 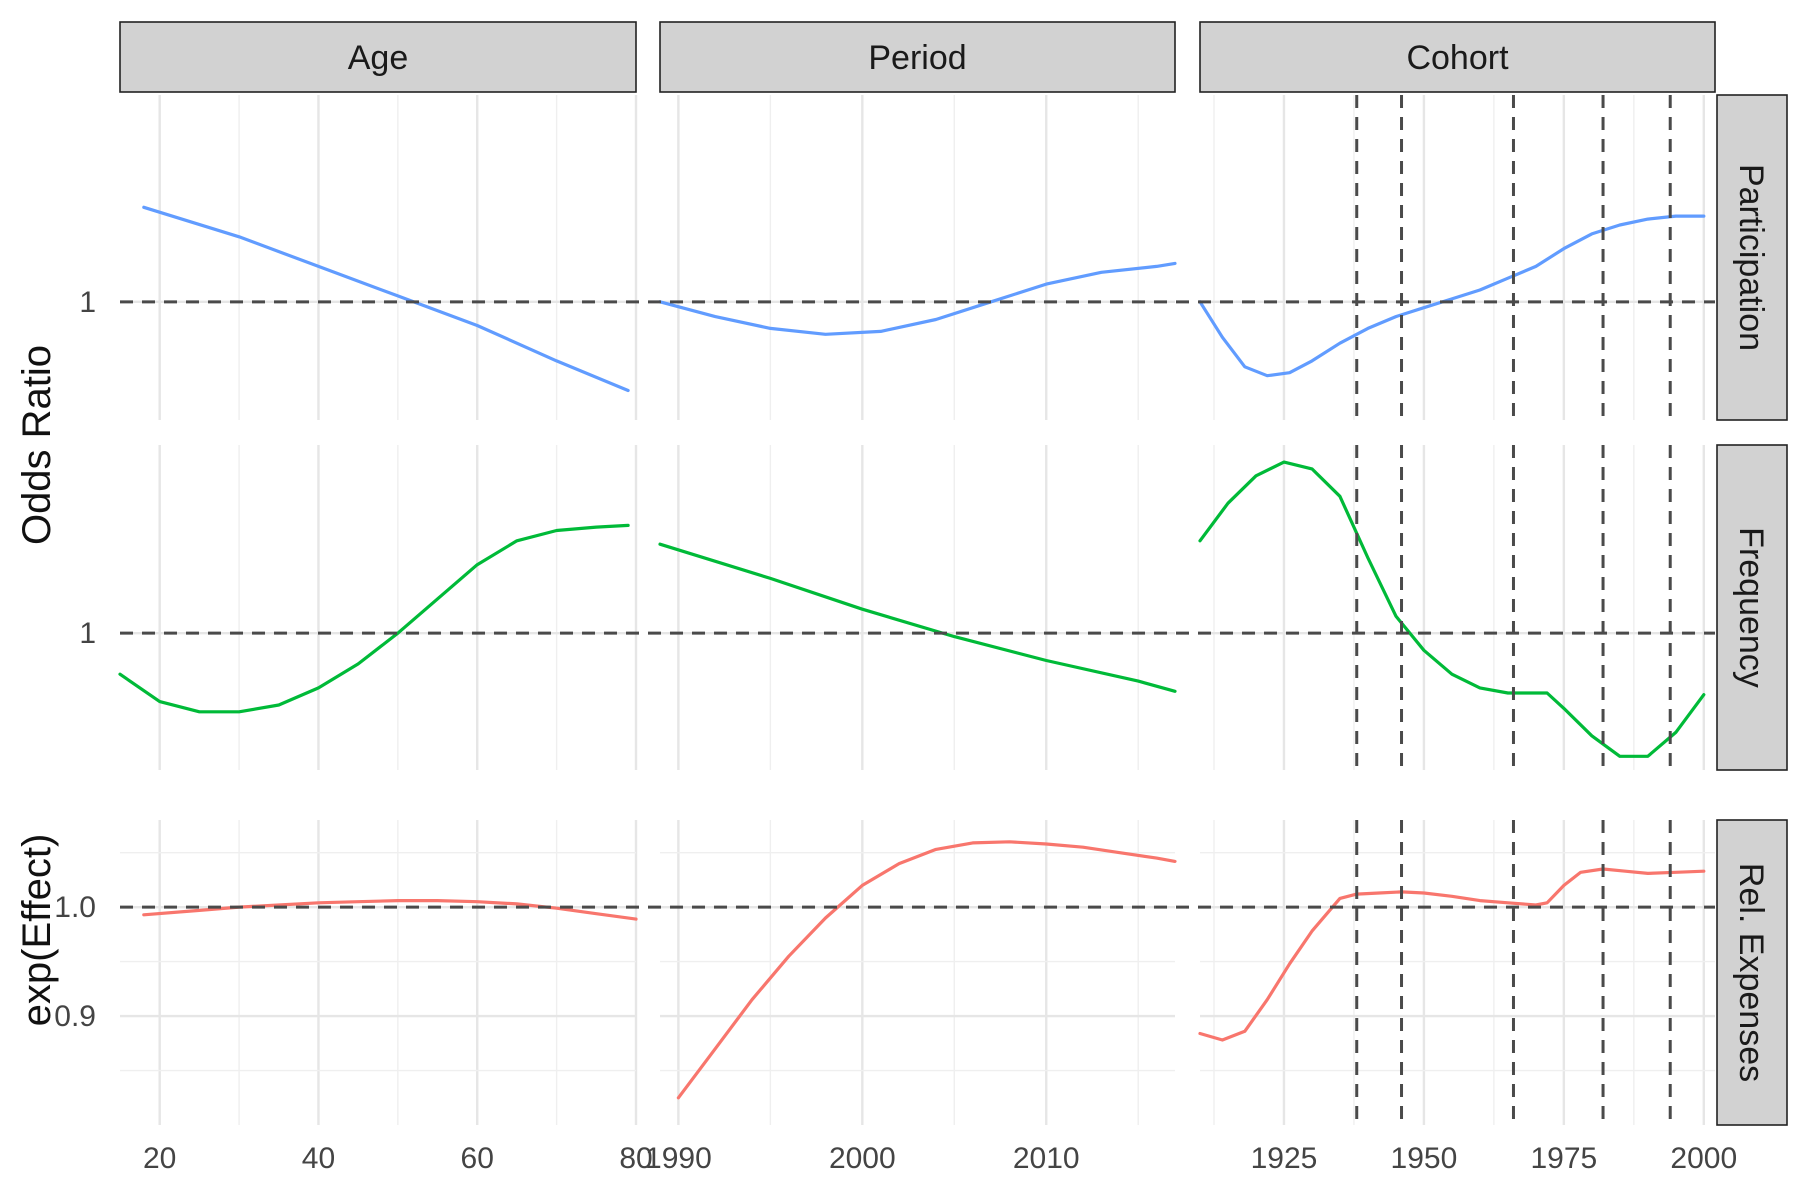 What do you see at coordinates (75, 1016) in the screenshot?
I see `y-tick-label: 0.9` at bounding box center [75, 1016].